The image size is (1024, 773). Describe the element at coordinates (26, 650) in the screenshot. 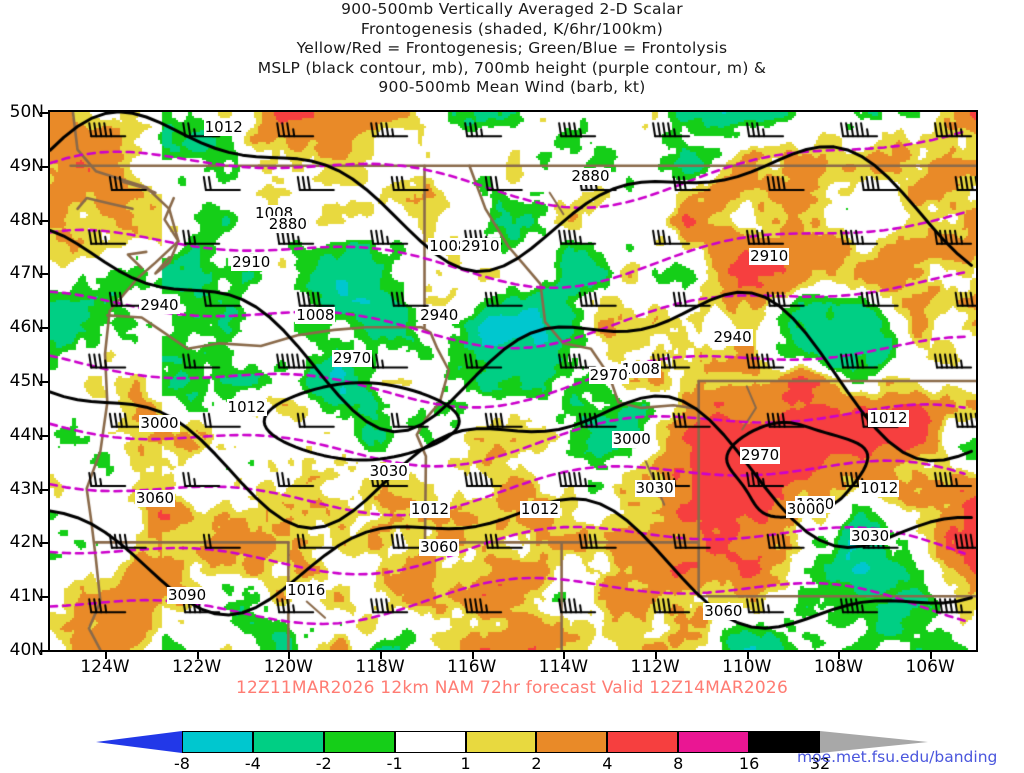

I see `y-axis-label-40N: 40N` at that location.